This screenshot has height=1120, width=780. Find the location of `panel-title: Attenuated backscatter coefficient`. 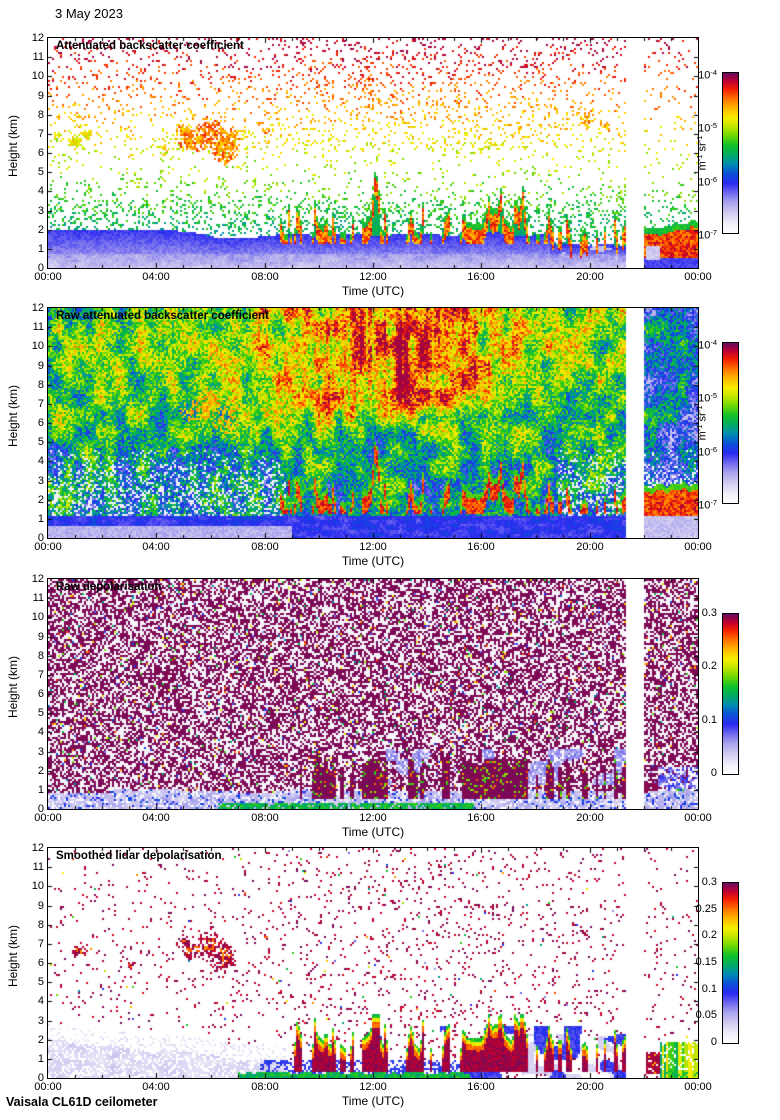

panel-title: Attenuated backscatter coefficient is located at coordinates (150, 46).